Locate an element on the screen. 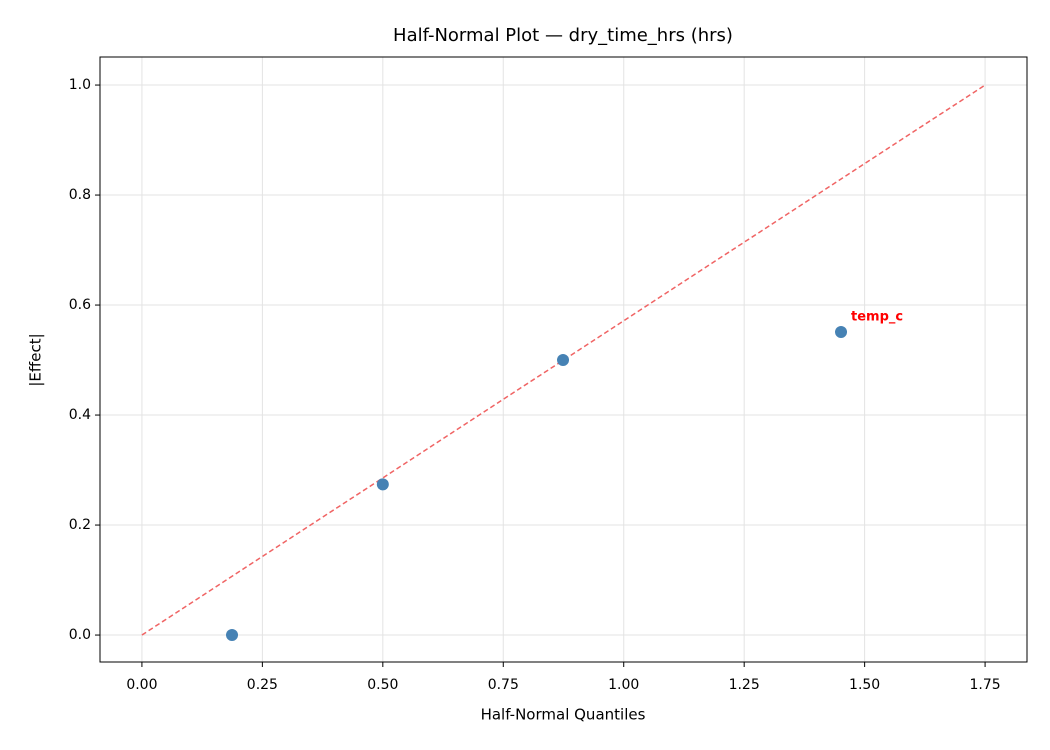 This screenshot has height=750, width=1050. x-tick-label: 1.25 is located at coordinates (744, 685).